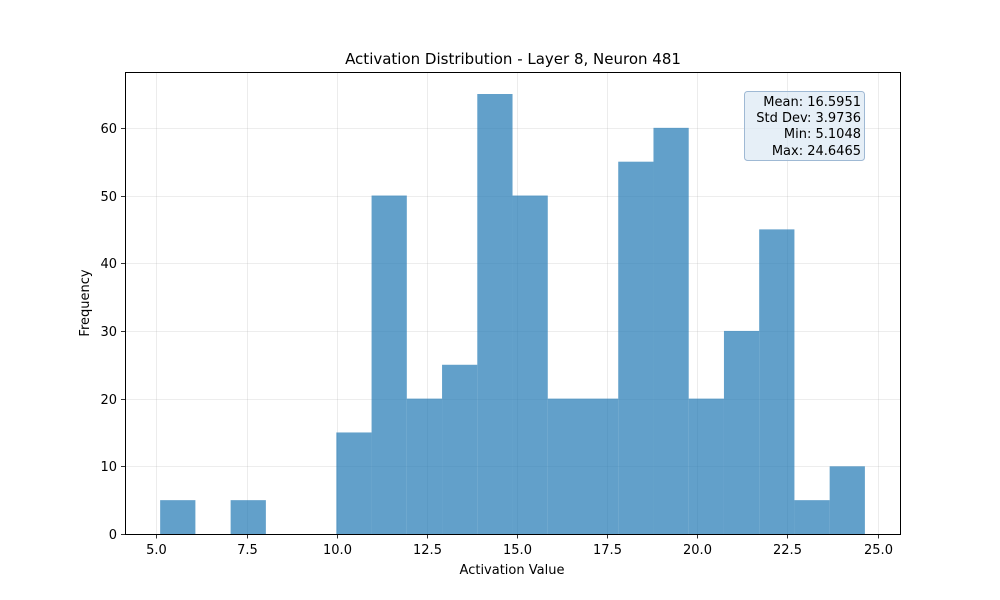 This screenshot has width=1000, height=600. Describe the element at coordinates (512, 570) in the screenshot. I see `x-axis-label: Activation Value` at that location.